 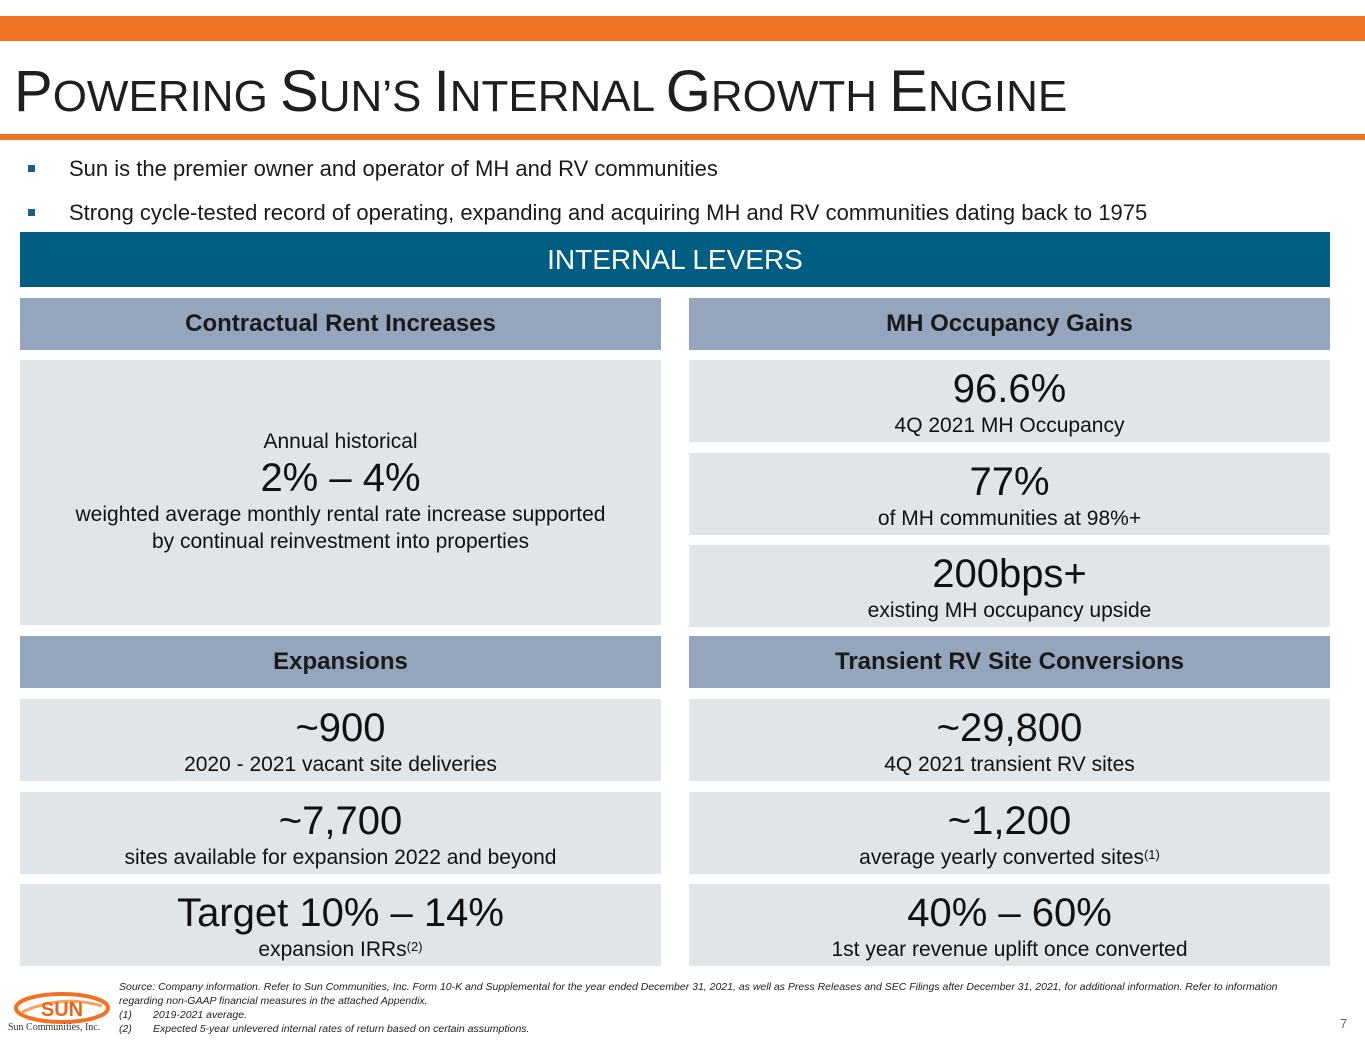 I want to click on title-underline, so click(x=682, y=137).